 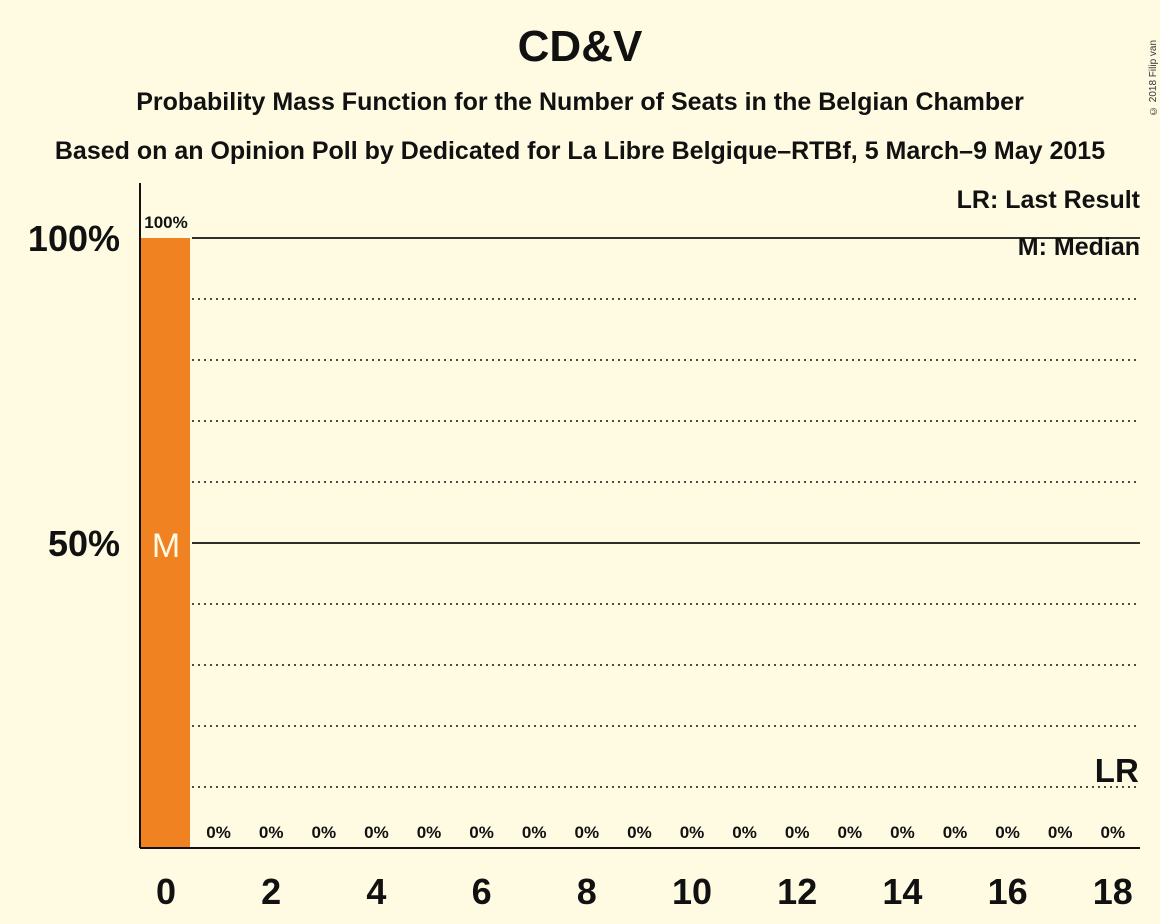 I want to click on y-tick-label: 100%, so click(x=74, y=238).